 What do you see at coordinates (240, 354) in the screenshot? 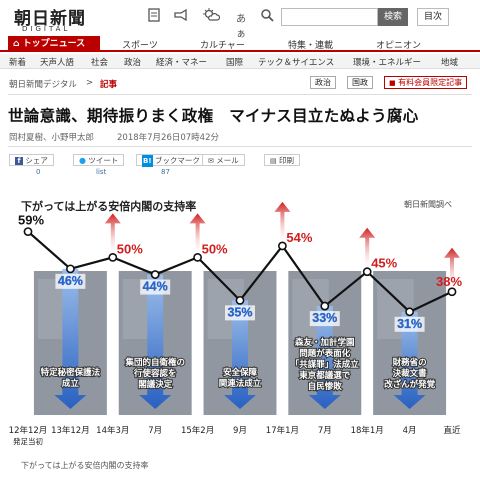
I see `down-arrow` at bounding box center [240, 354].